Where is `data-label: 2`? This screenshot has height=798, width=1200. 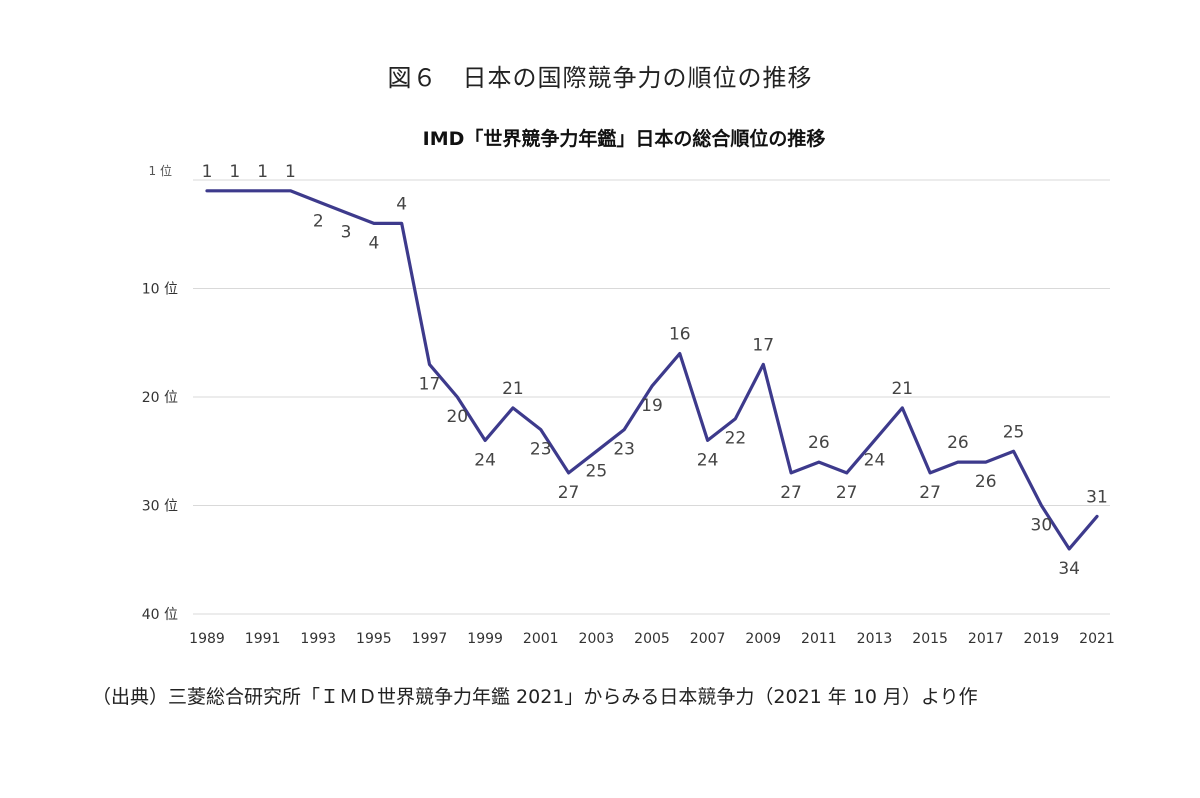
data-label: 2 is located at coordinates (318, 222).